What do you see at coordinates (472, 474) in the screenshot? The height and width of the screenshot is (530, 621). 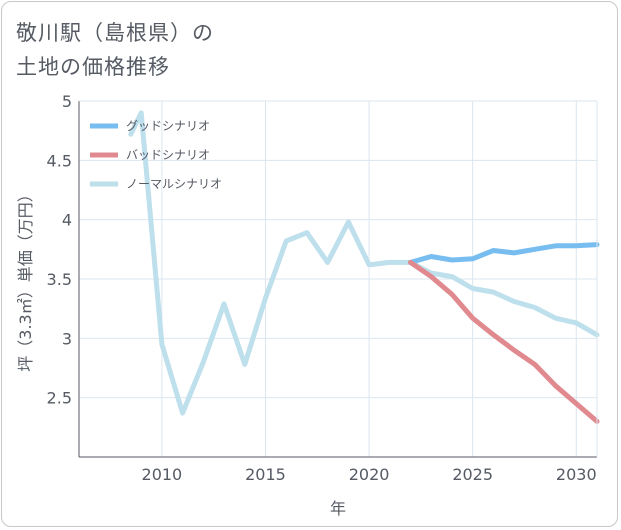 I see `x-tick-label: 2025` at bounding box center [472, 474].